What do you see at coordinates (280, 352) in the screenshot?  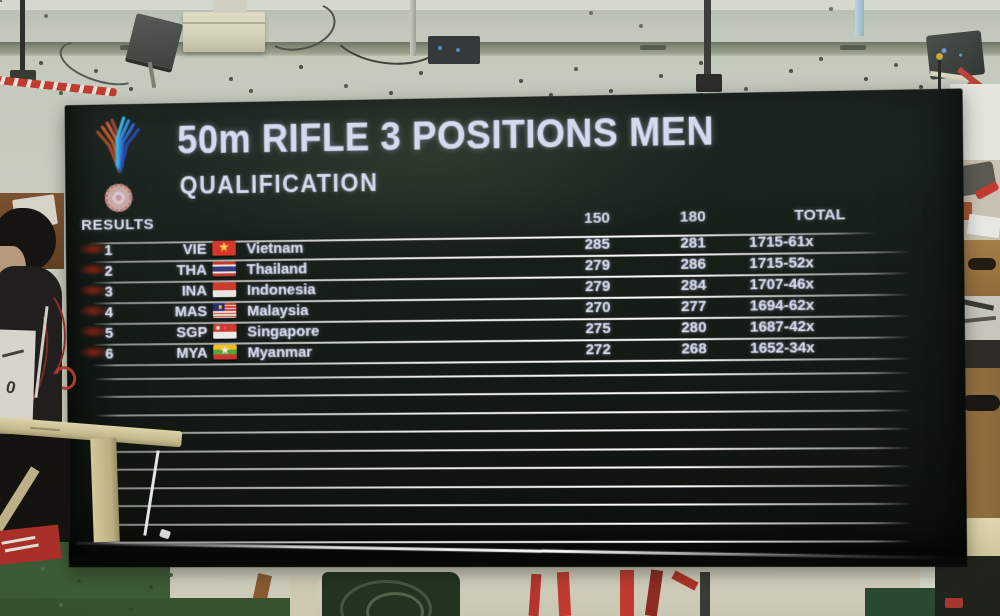 I see `country-name: Myanmar` at bounding box center [280, 352].